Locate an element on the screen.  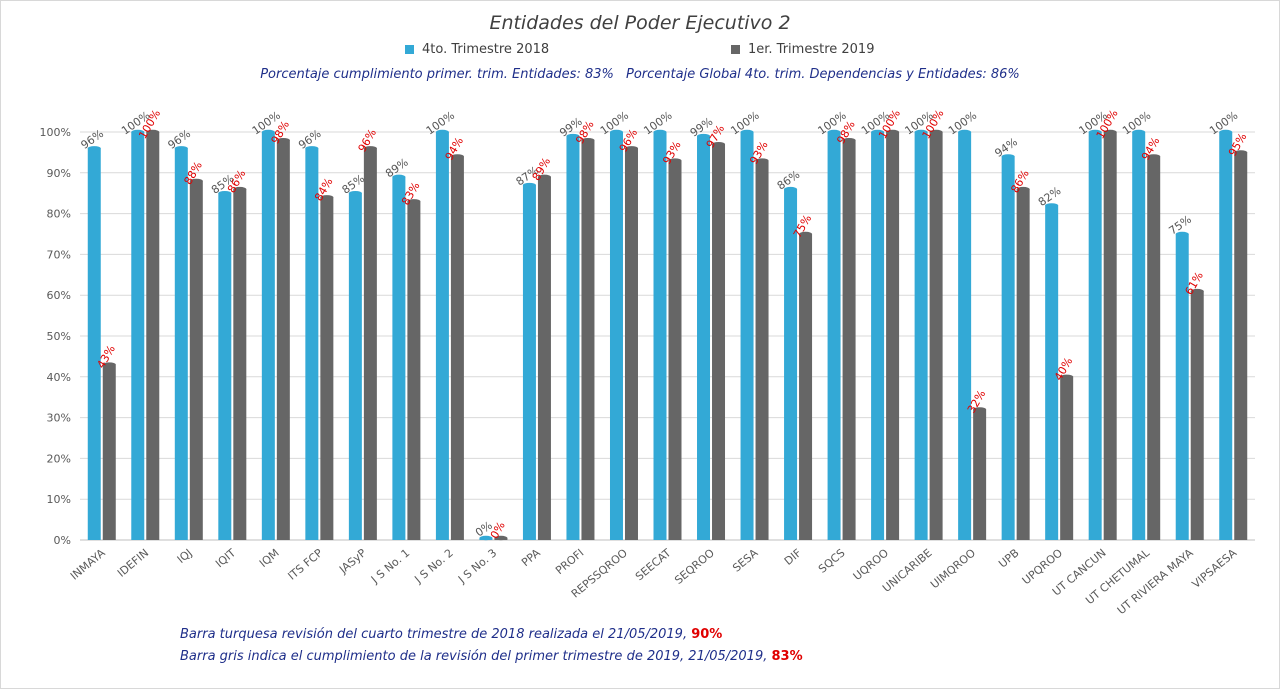
legend-swatch-2019 is located at coordinates (735, 49).